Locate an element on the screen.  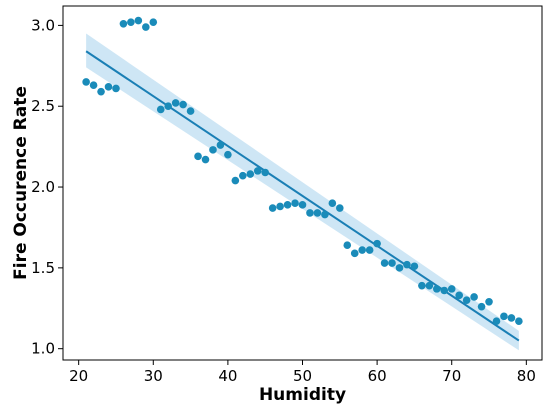
x-tick-label: 50 is located at coordinates (302, 376).